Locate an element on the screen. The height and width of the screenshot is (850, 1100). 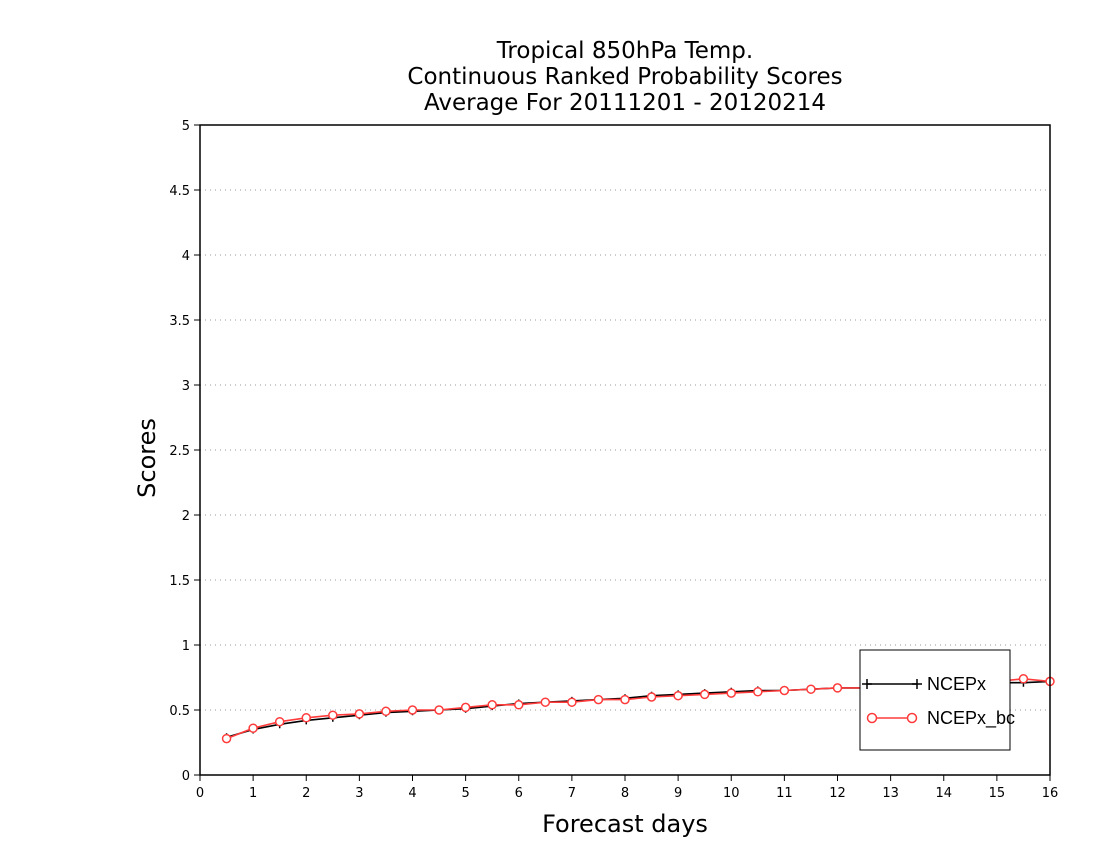
x-tick-label-9: 9 is located at coordinates (678, 793).